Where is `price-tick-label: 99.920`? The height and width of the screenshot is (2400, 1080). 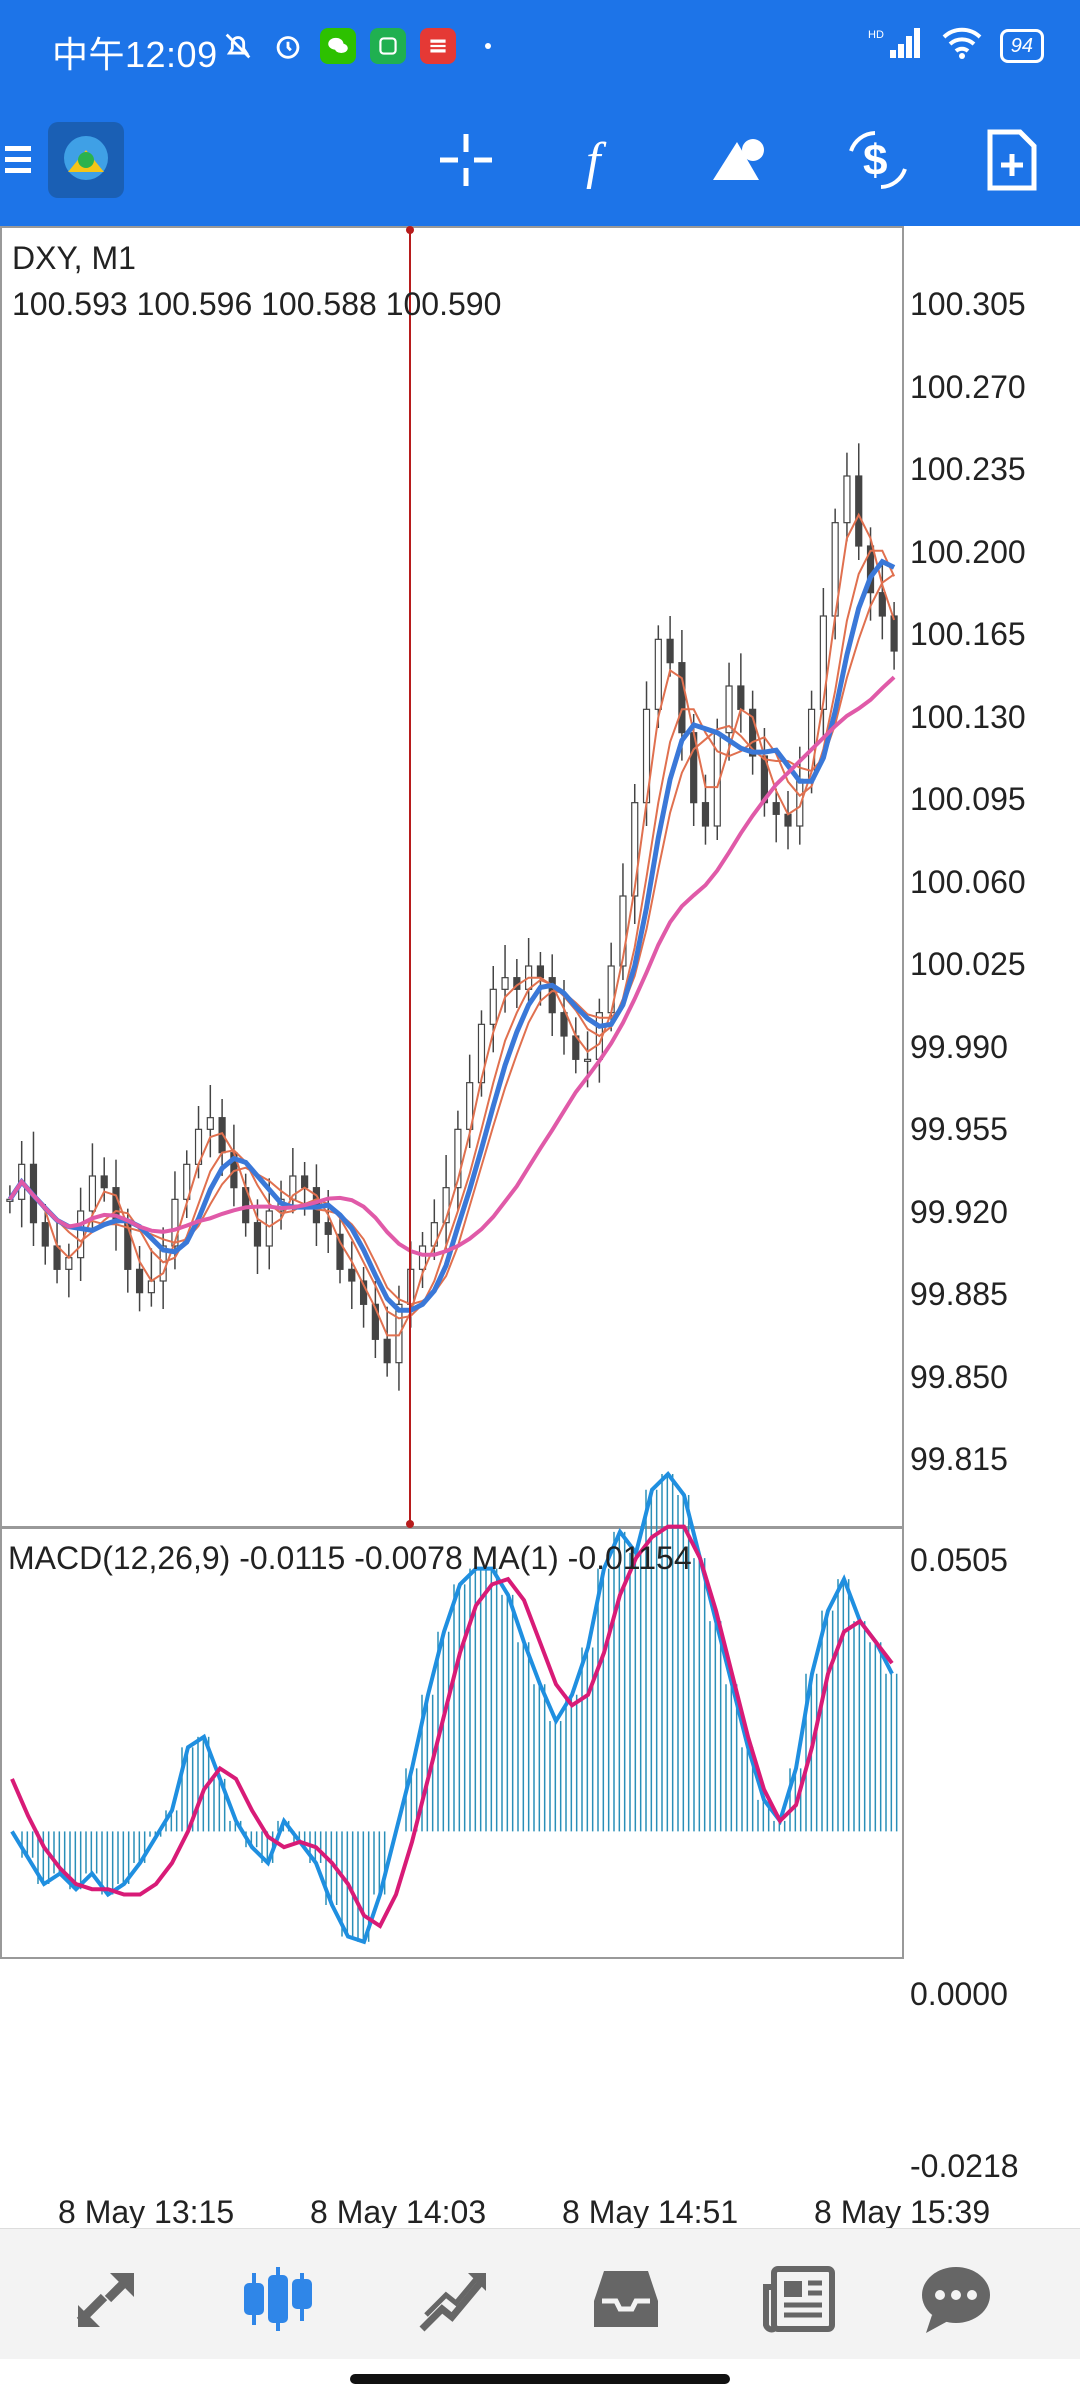
price-tick-label: 99.920 is located at coordinates (959, 1211).